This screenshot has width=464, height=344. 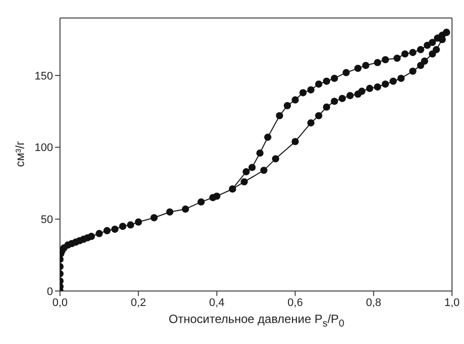 I want to click on y-axis-title: см³/г, so click(x=20, y=154).